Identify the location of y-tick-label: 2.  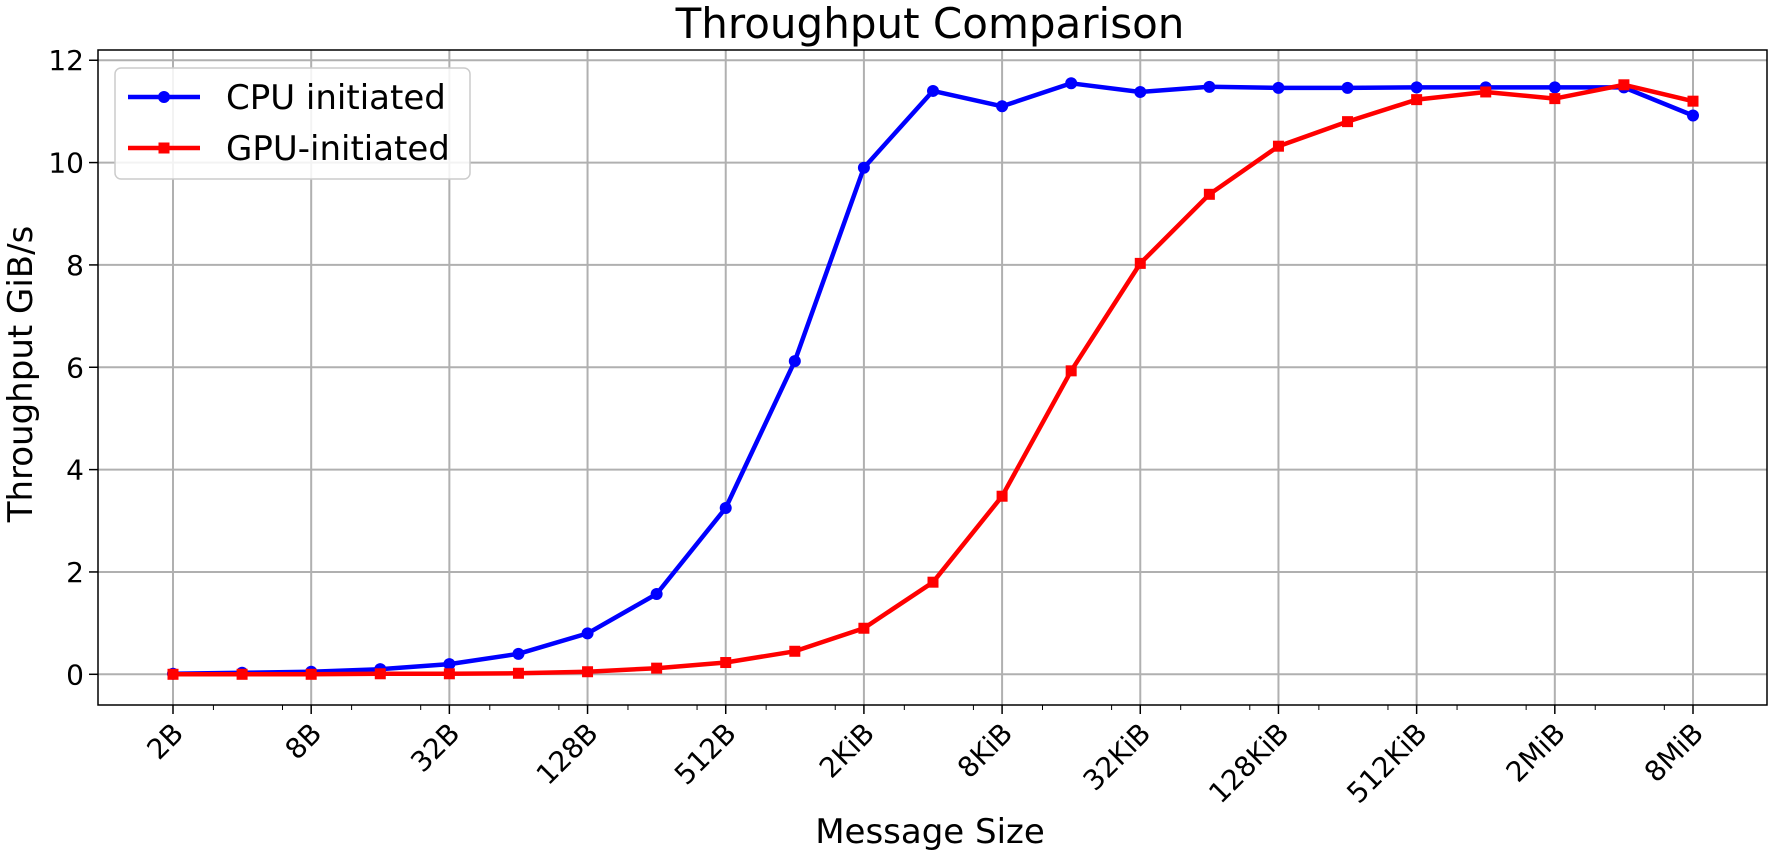
(75, 572).